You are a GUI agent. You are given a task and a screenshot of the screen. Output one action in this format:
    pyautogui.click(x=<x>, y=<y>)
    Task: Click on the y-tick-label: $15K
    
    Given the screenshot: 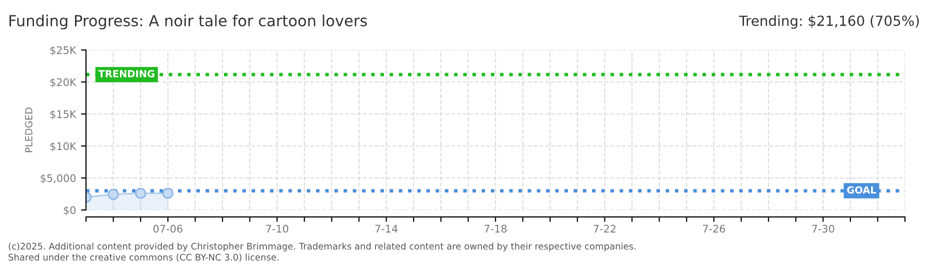 What is the action you would take?
    pyautogui.click(x=63, y=115)
    